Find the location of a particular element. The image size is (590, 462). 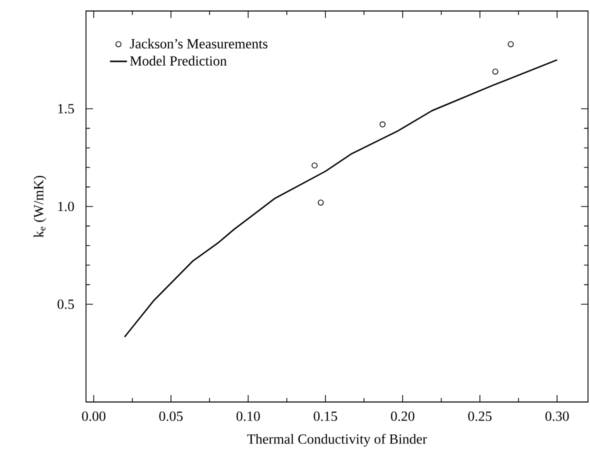

x-tick-label: 0.30 is located at coordinates (557, 416).